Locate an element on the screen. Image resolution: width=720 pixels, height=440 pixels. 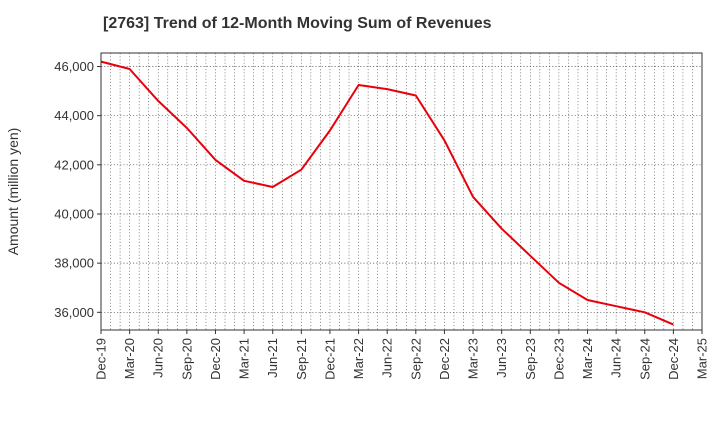
x-tick-label: Jun-22 is located at coordinates (387, 358).